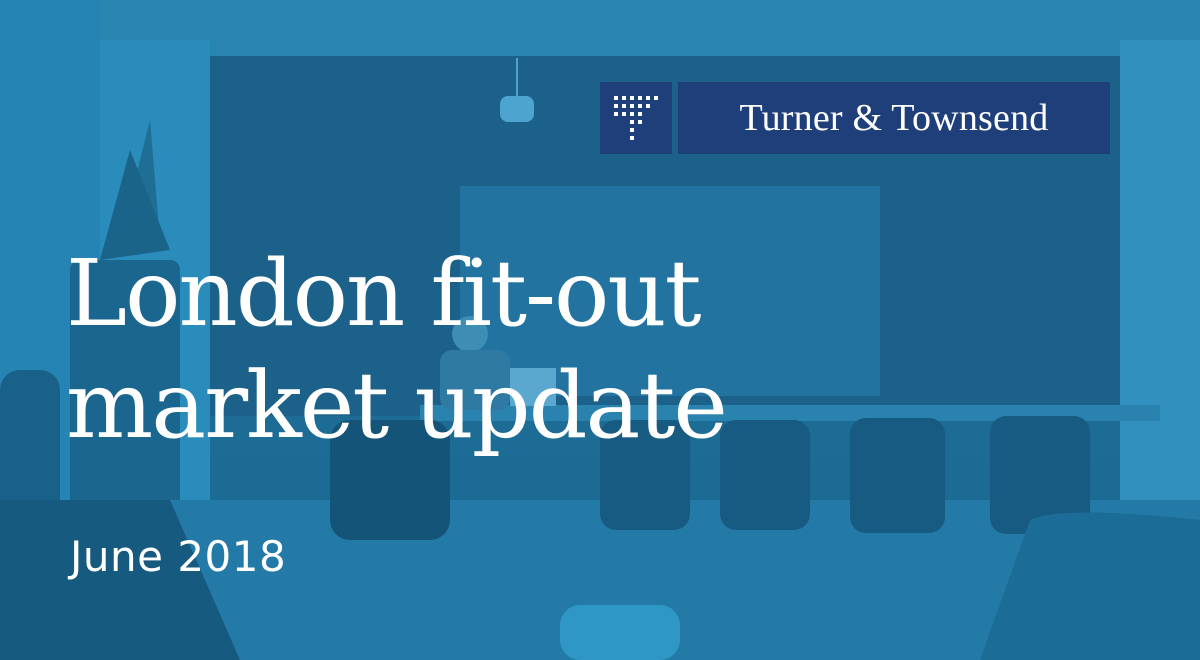  Describe the element at coordinates (397, 405) in the screenshot. I see `headline-line-2: market update` at that location.